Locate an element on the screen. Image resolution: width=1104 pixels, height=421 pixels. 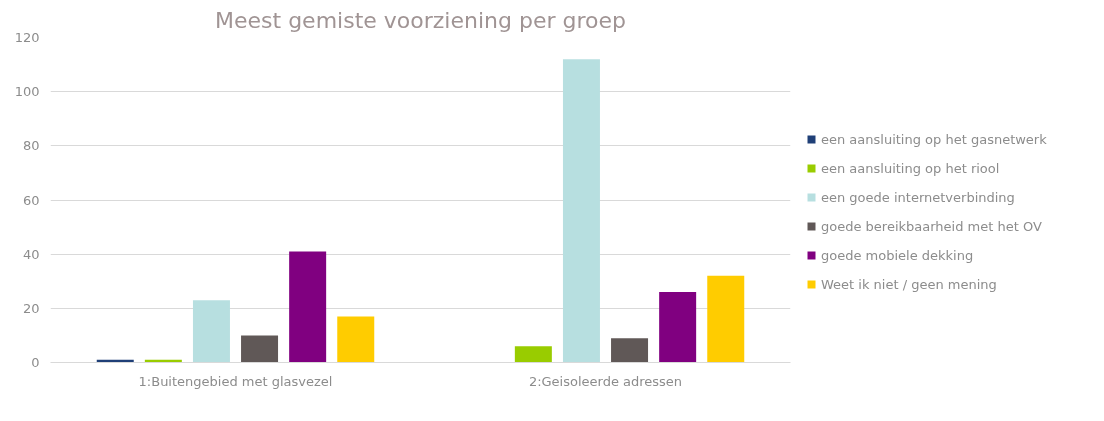
y-tick-label: 60 is located at coordinates (31, 200).